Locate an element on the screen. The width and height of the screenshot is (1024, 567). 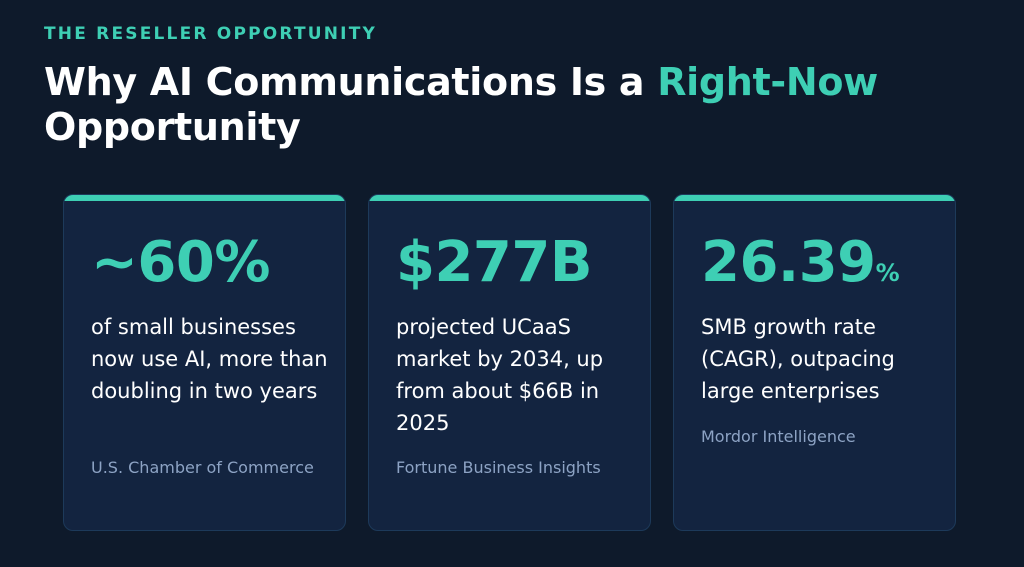
stat-number: 26.39 is located at coordinates (788, 262).